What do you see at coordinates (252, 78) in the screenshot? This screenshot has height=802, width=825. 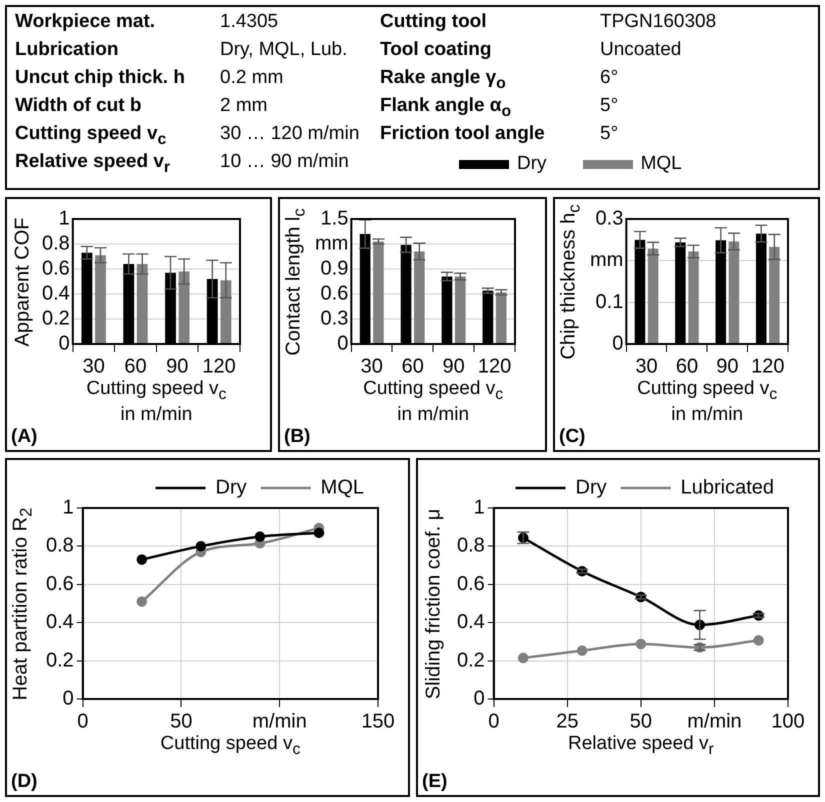 I see `text: 0.2 mm` at bounding box center [252, 78].